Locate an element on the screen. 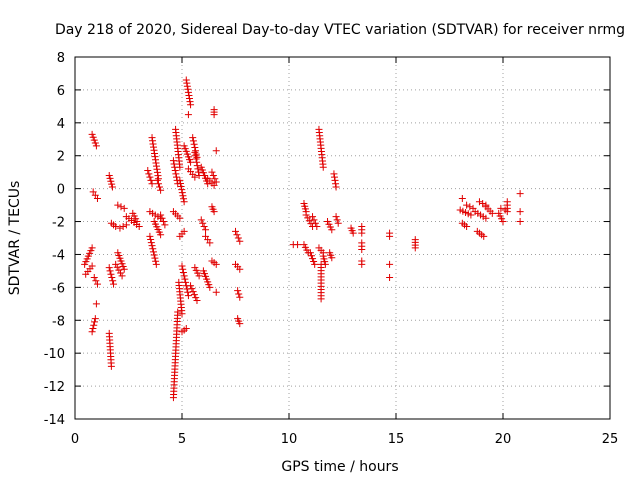 This screenshot has width=640, height=480. y-tick-label: 6 is located at coordinates (61, 91).